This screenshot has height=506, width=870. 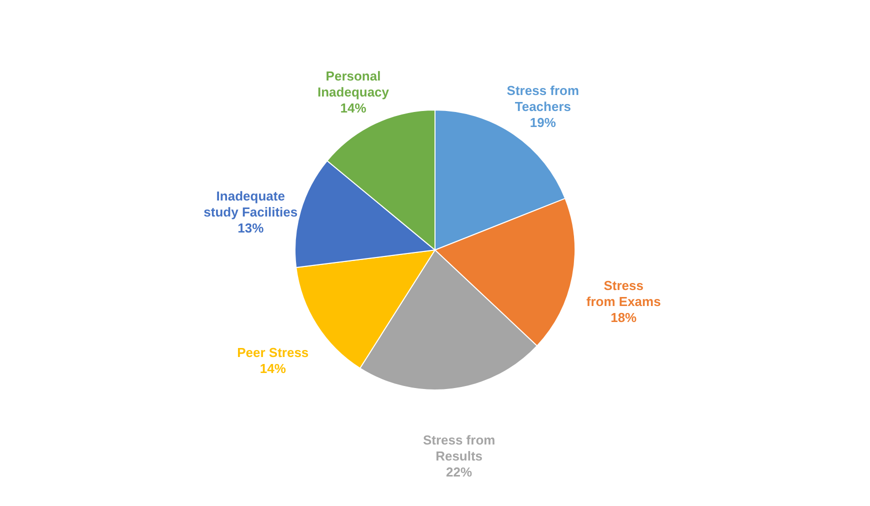 What do you see at coordinates (353, 84) in the screenshot?
I see `slice-label: Personal Inadequacy` at bounding box center [353, 84].